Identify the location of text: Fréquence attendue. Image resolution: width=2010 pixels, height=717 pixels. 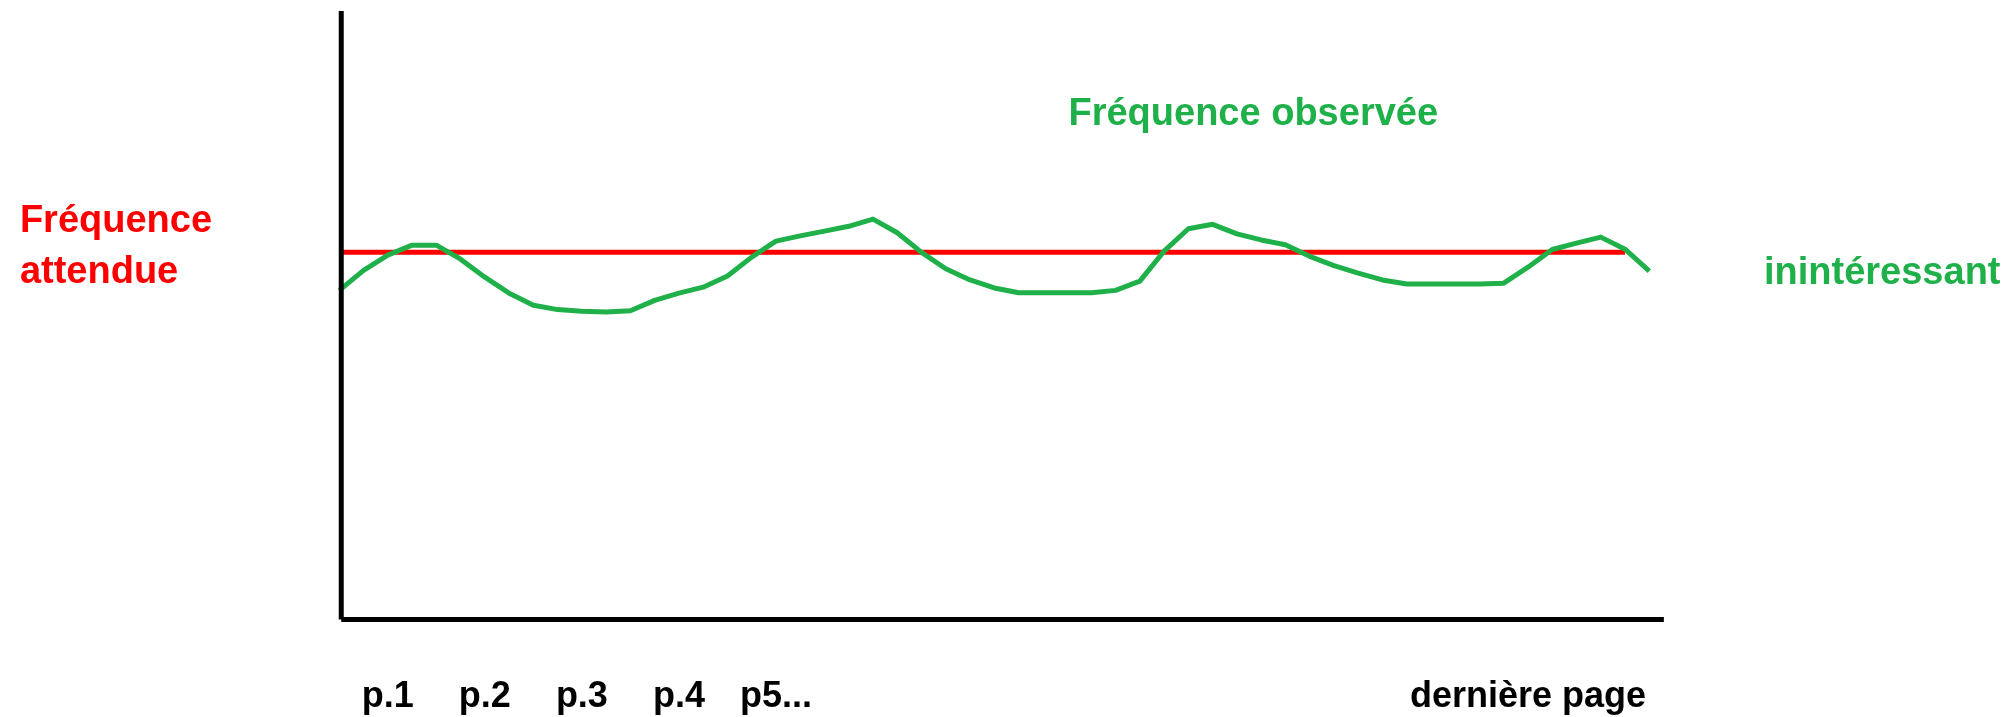
(116, 244).